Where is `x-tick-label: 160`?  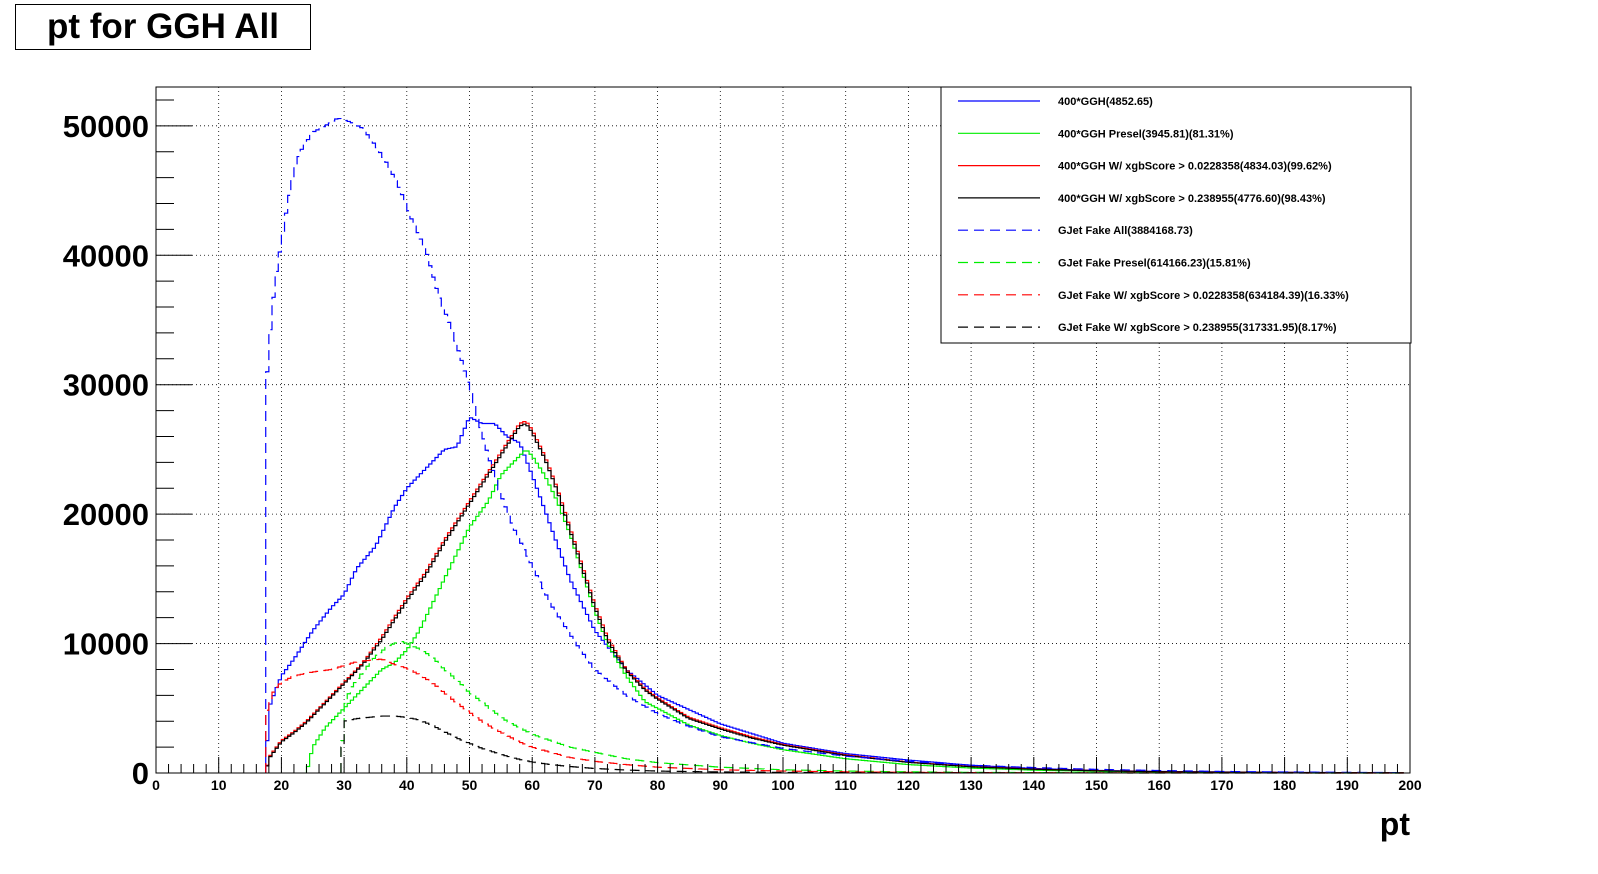
x-tick-label: 160 is located at coordinates (1160, 785).